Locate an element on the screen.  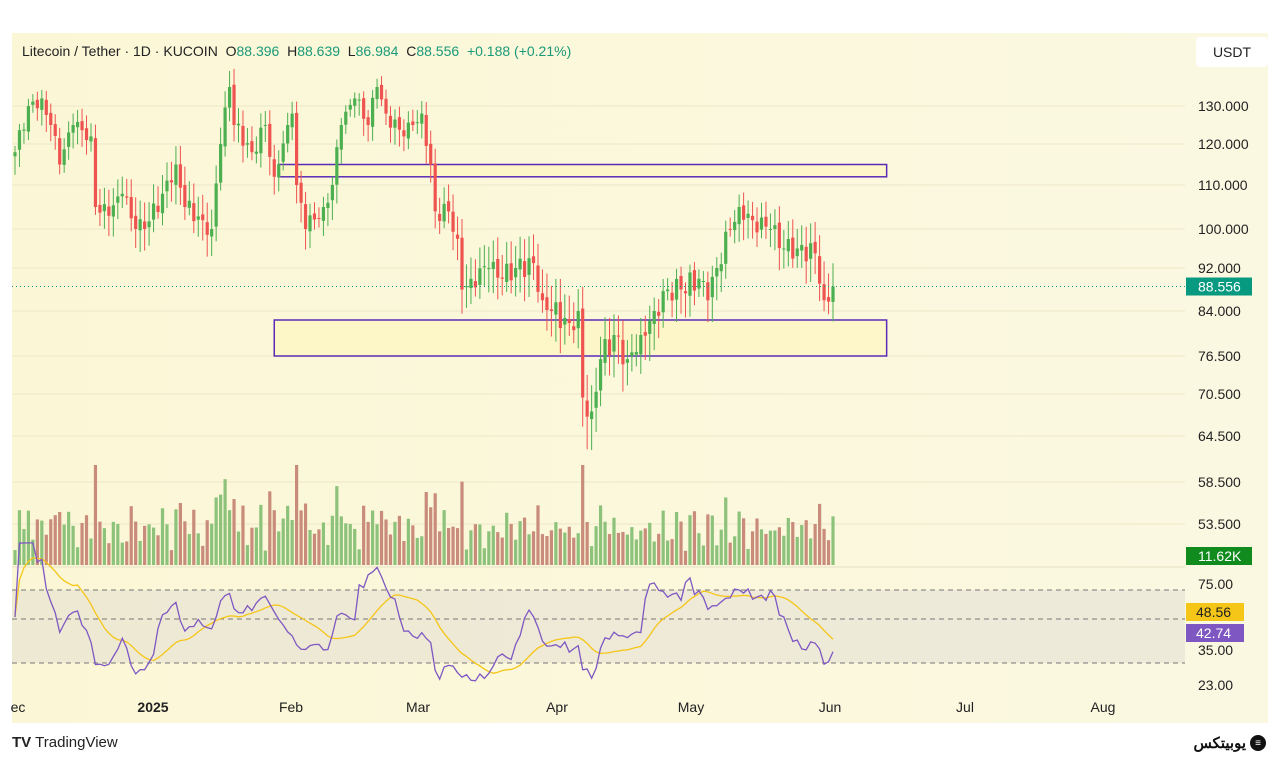
rsi-ma-badge is located at coordinates (1215, 612).